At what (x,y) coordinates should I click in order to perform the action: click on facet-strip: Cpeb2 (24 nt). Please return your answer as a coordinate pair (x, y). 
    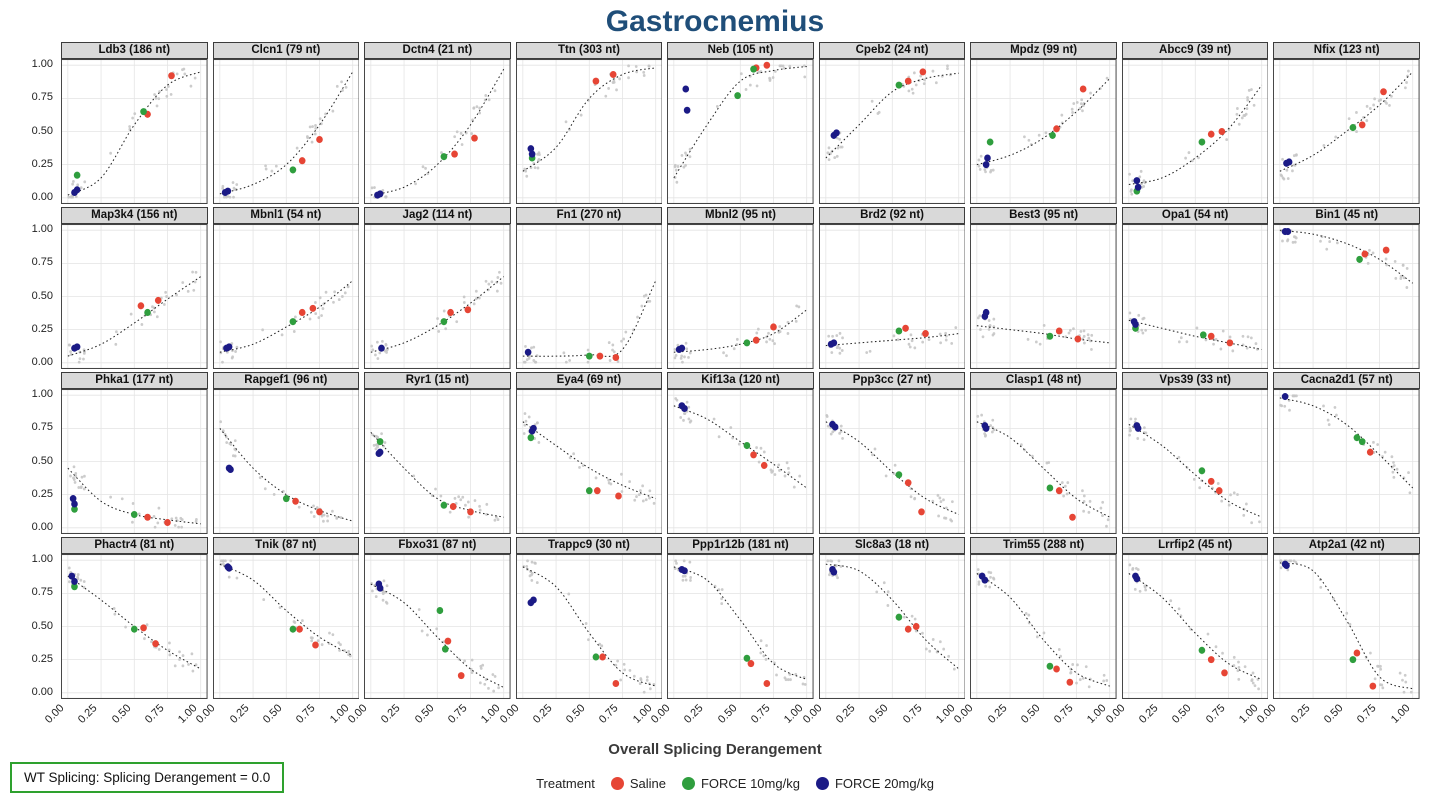
    Looking at the image, I should click on (892, 50).